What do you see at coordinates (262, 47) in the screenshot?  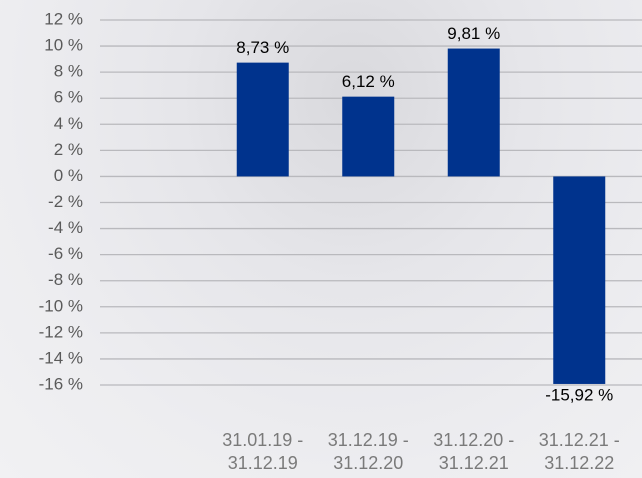 I see `value-label: 8,73 %` at bounding box center [262, 47].